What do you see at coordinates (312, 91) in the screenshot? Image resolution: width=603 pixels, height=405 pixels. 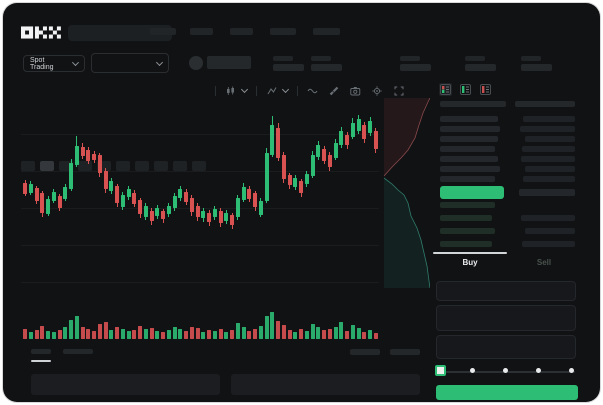 I see `wave-icon` at bounding box center [312, 91].